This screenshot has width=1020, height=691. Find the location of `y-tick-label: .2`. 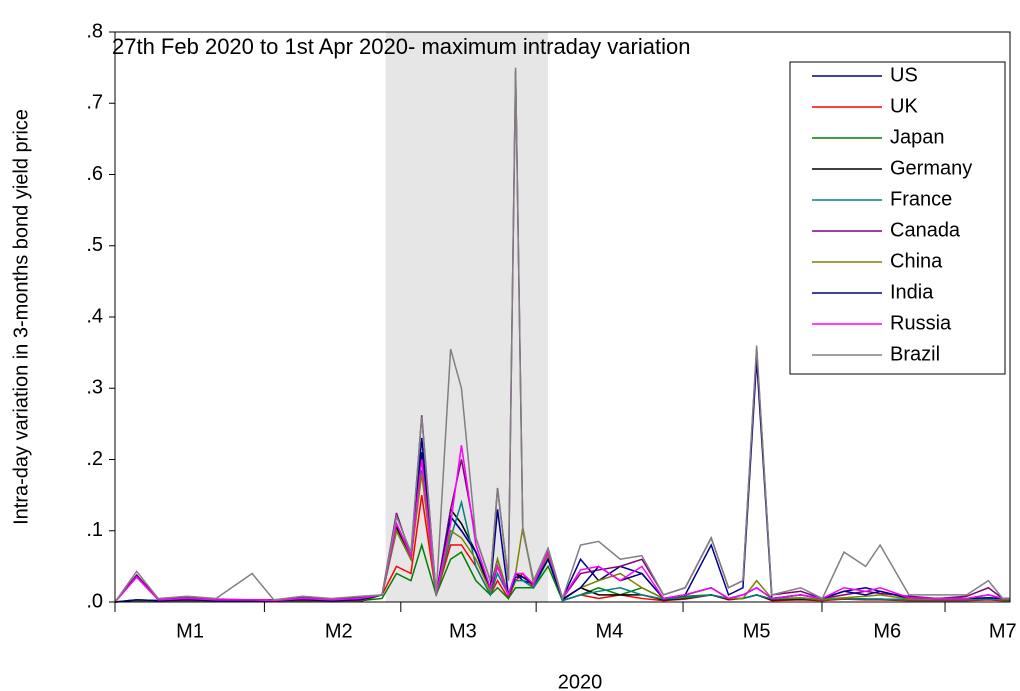

y-tick-label: .2 is located at coordinates (94, 459).